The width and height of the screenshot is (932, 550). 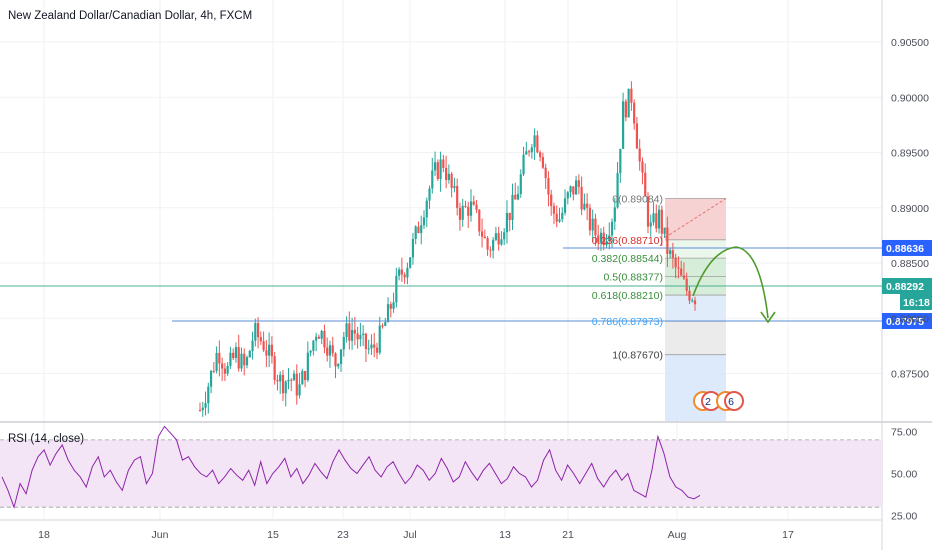 What do you see at coordinates (351, 467) in the screenshot?
I see `rsi-line` at bounding box center [351, 467].